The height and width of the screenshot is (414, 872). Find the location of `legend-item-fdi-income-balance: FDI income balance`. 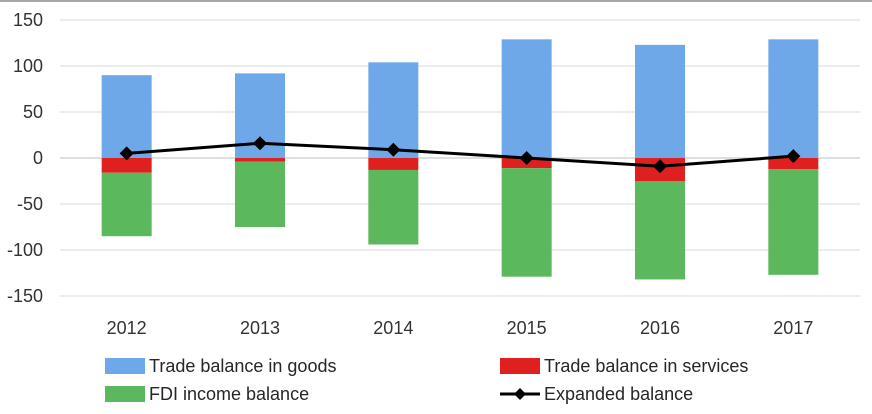

legend-item-fdi-income-balance: FDI income balance is located at coordinates (207, 394).